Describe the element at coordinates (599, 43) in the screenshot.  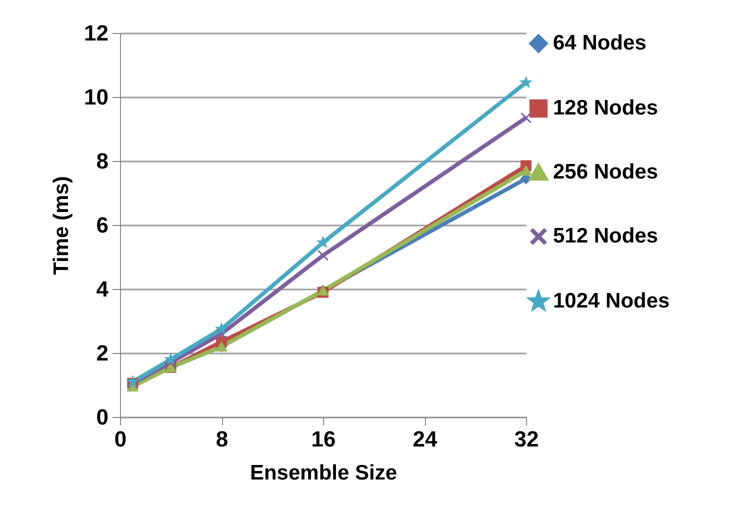
I see `legend-label: 64 Nodes` at that location.